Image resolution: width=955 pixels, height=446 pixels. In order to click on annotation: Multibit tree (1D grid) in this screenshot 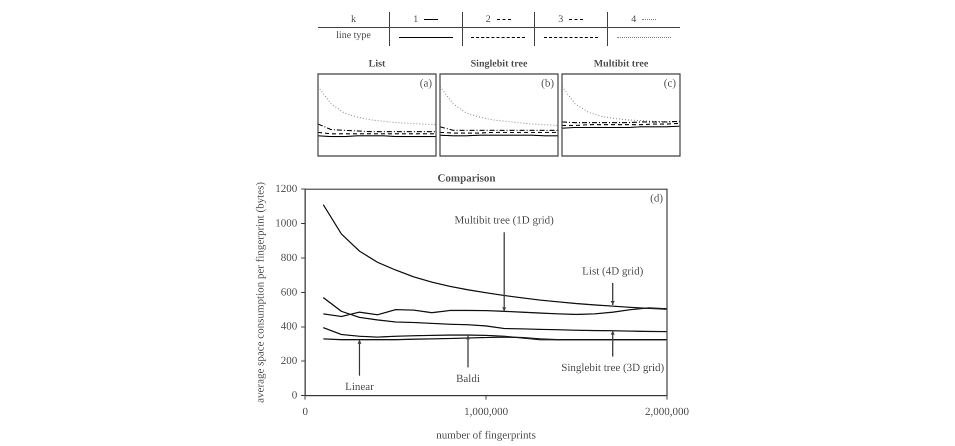, I will do `click(504, 220)`.